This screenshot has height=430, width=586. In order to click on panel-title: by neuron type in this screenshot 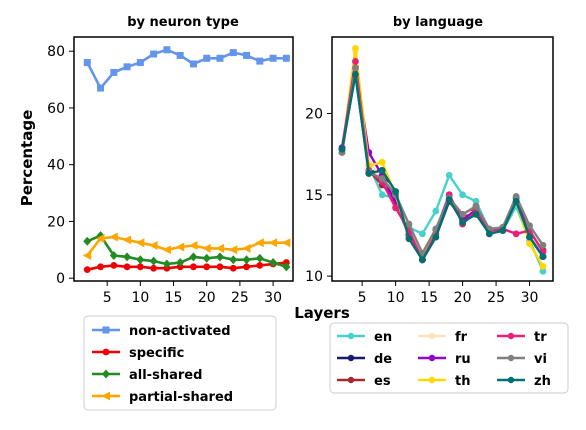, I will do `click(183, 22)`.